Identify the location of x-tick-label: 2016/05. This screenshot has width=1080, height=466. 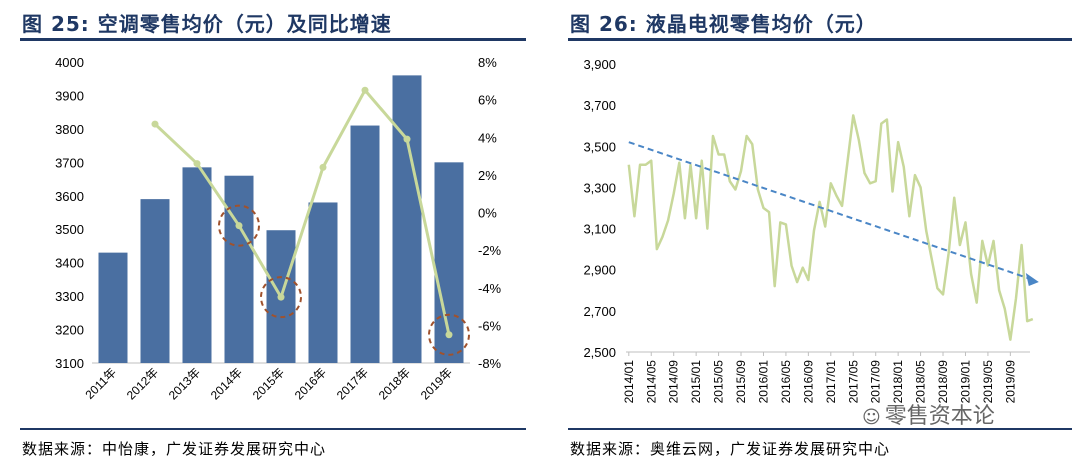
(786, 382).